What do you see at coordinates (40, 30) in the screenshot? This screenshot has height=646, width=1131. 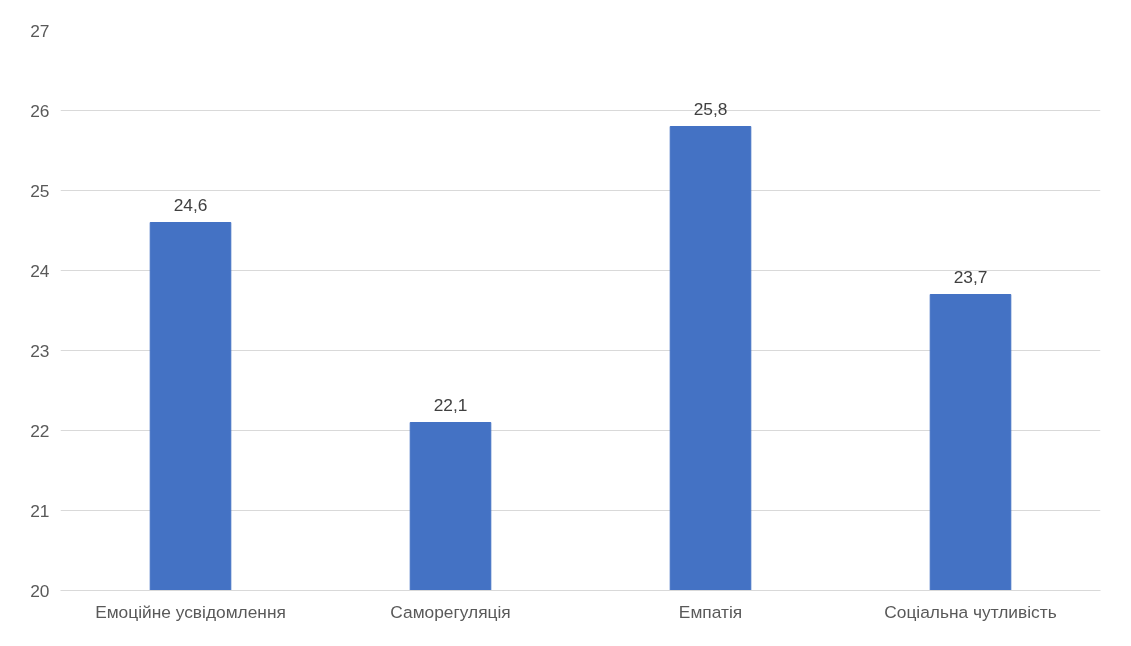 I see `y-tick-label: 27` at bounding box center [40, 30].